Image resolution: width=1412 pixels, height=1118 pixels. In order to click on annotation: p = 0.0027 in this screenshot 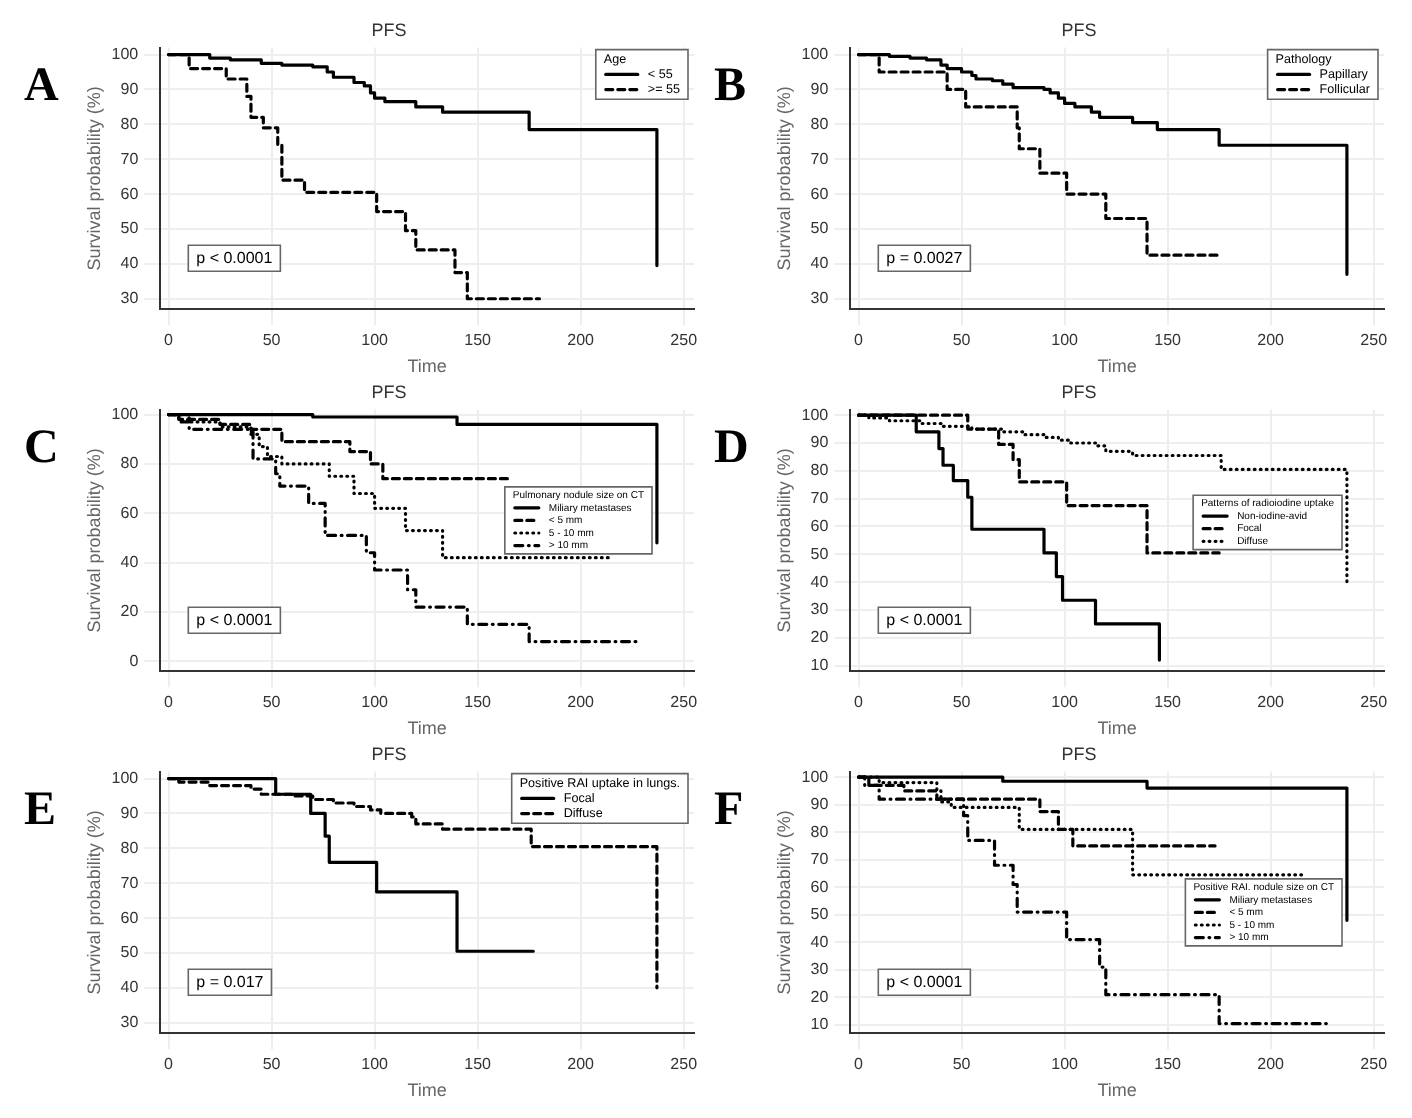, I will do `click(925, 257)`.